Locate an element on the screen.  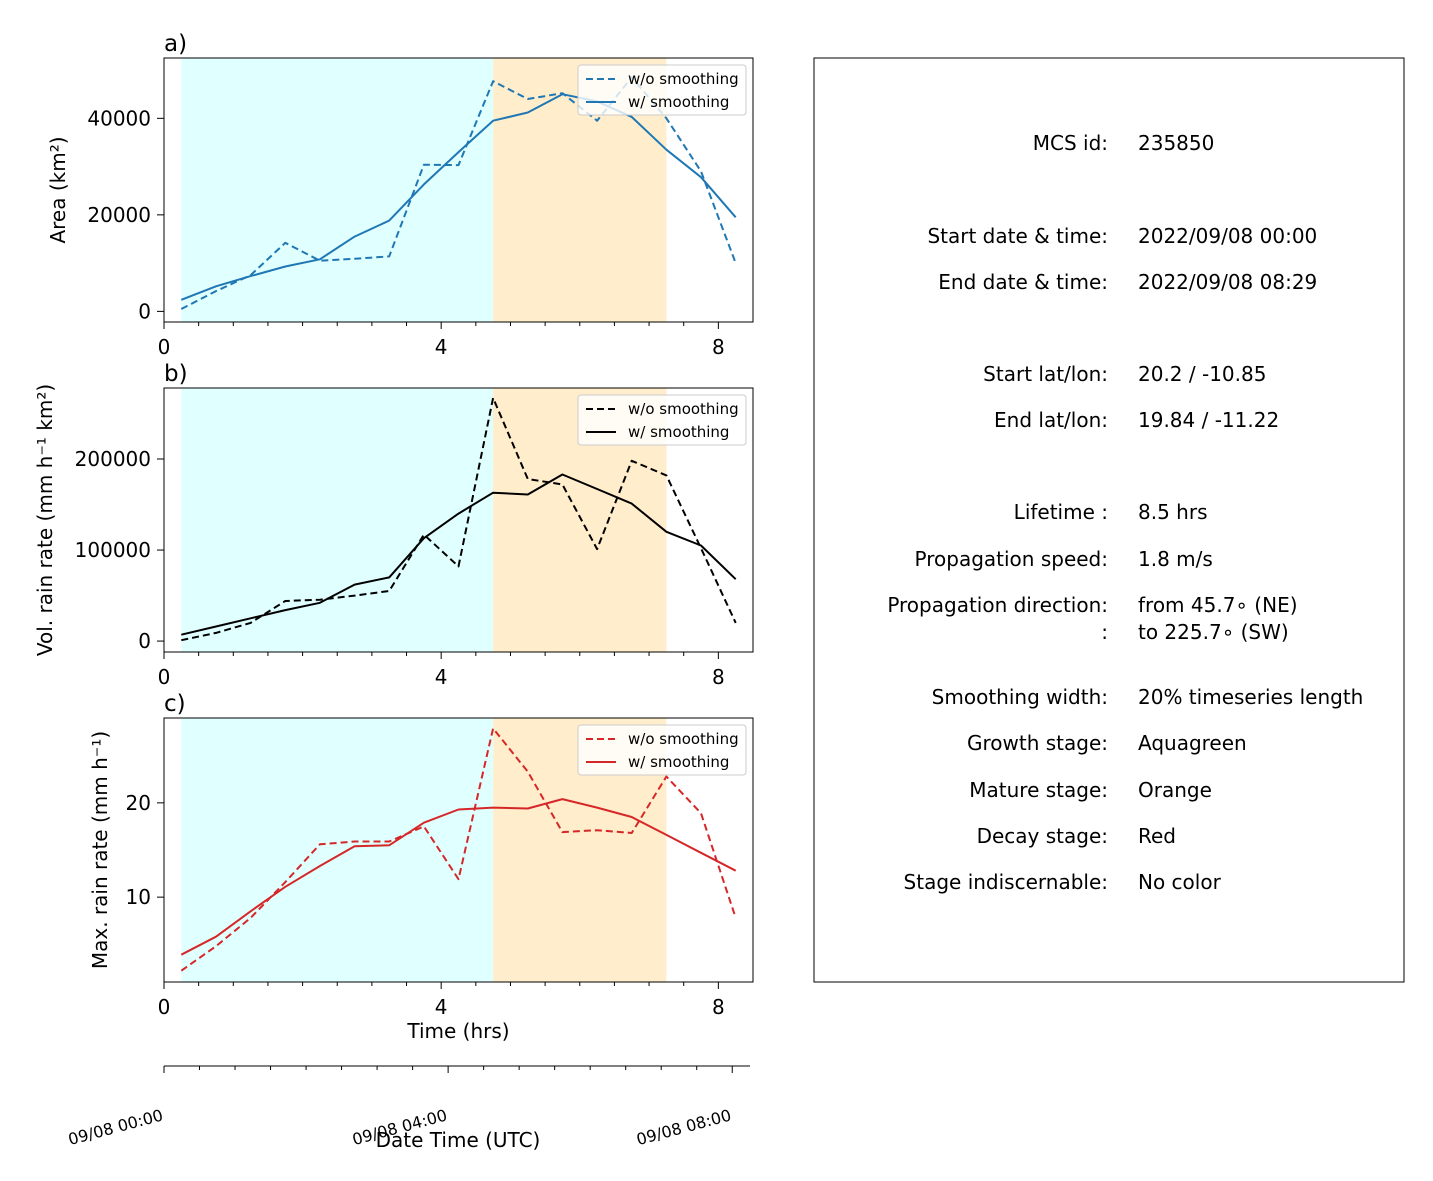
mature-stage-label: Mature stage: is located at coordinates (1038, 790).